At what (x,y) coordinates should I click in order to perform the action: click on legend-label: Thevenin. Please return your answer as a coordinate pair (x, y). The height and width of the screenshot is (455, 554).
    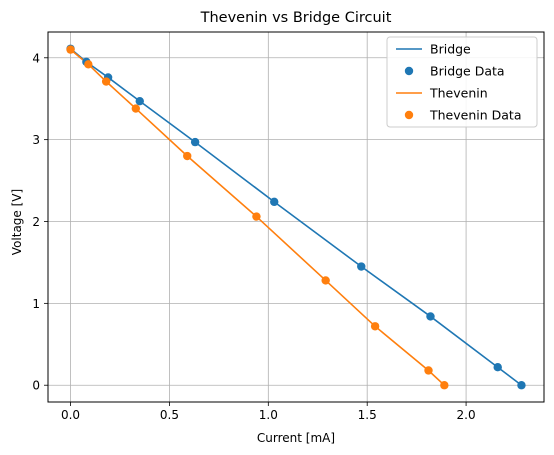
    Looking at the image, I should click on (458, 93).